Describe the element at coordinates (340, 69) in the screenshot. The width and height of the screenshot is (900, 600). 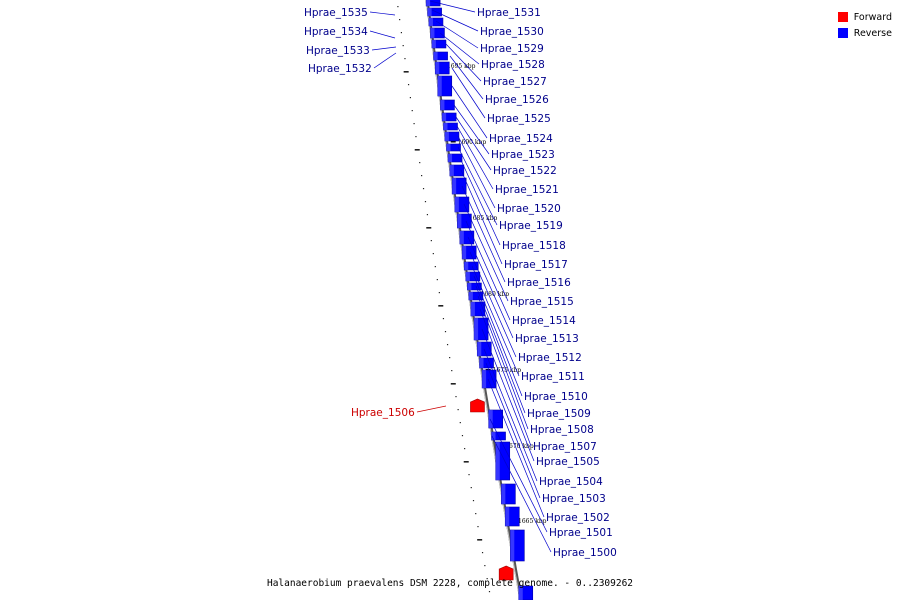
I see `gene-label: Hprae_1532` at that location.